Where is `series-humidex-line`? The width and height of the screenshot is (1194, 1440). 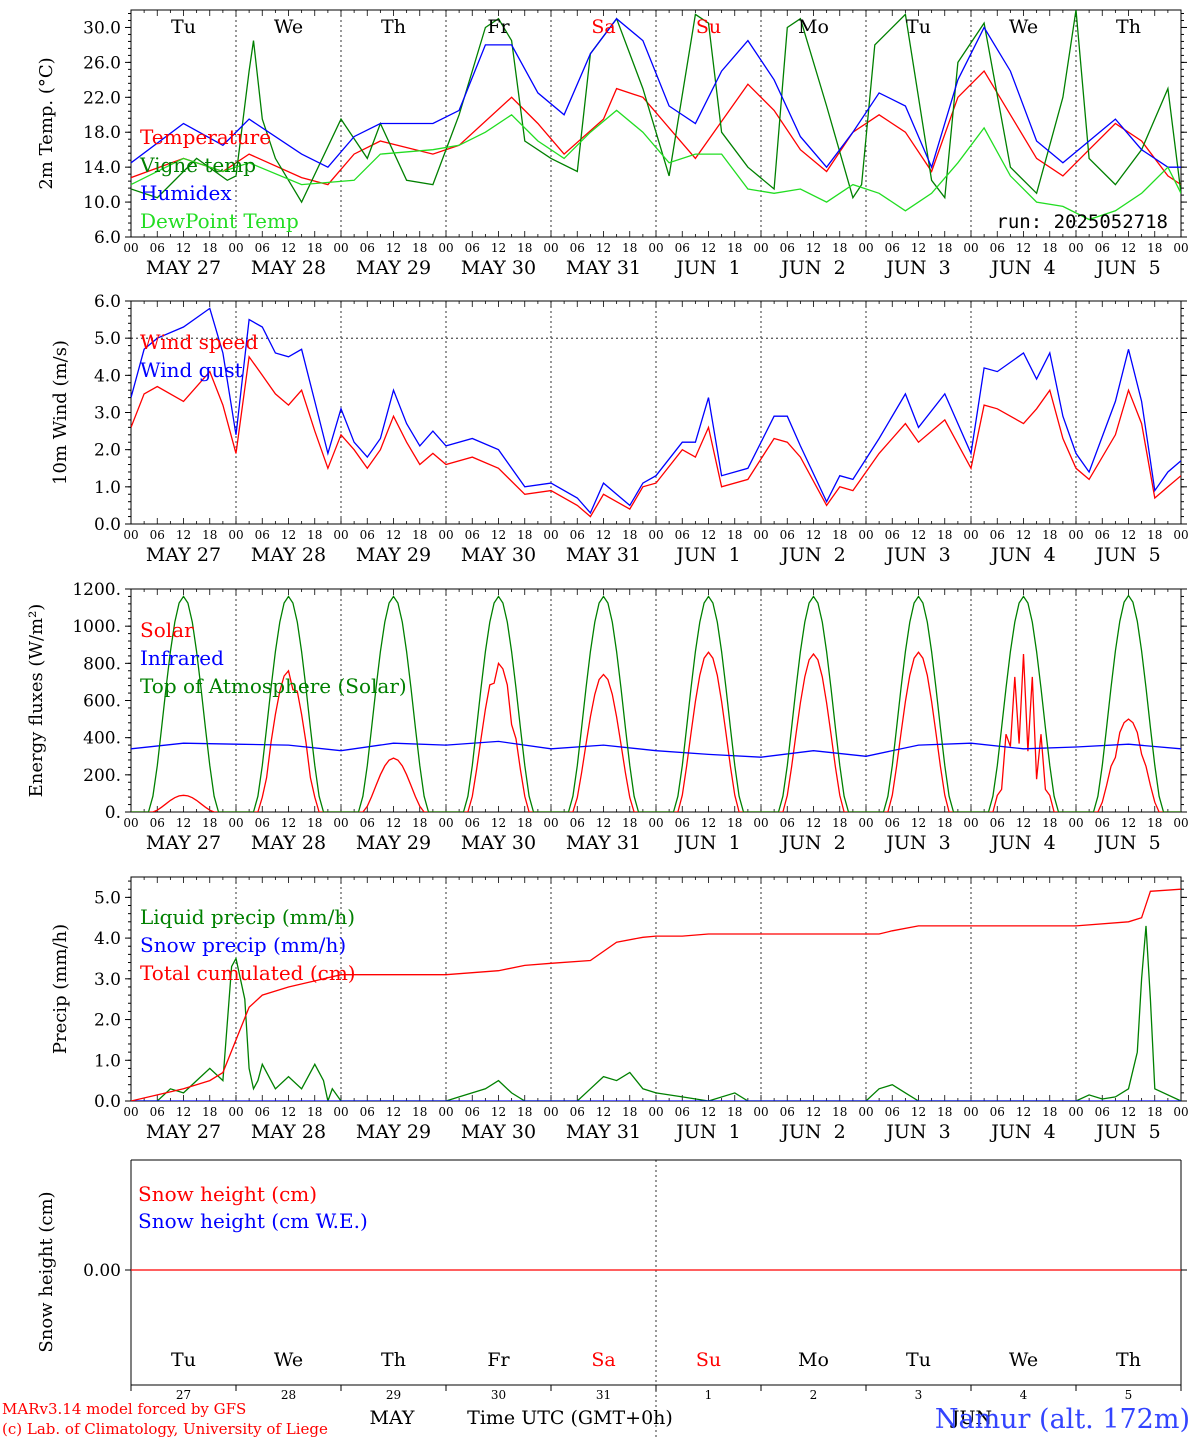
series-humidex-line is located at coordinates (656, 93).